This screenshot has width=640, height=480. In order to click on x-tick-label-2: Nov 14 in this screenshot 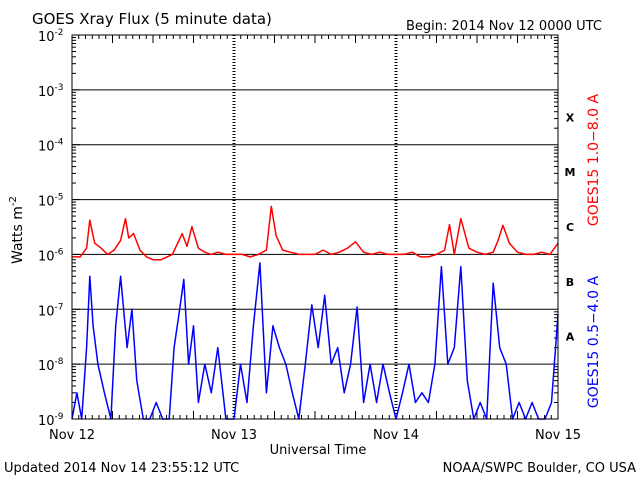, I will do `click(396, 435)`.